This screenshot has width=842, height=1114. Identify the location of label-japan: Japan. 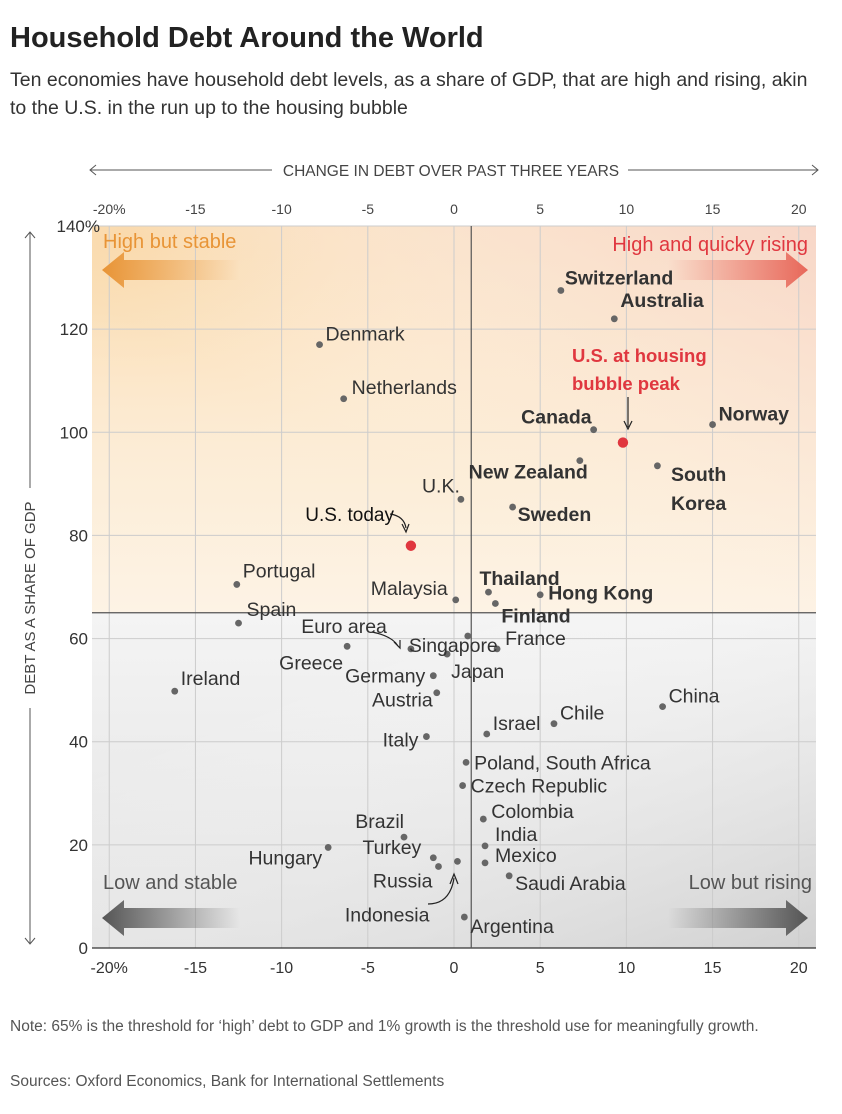
(477, 672).